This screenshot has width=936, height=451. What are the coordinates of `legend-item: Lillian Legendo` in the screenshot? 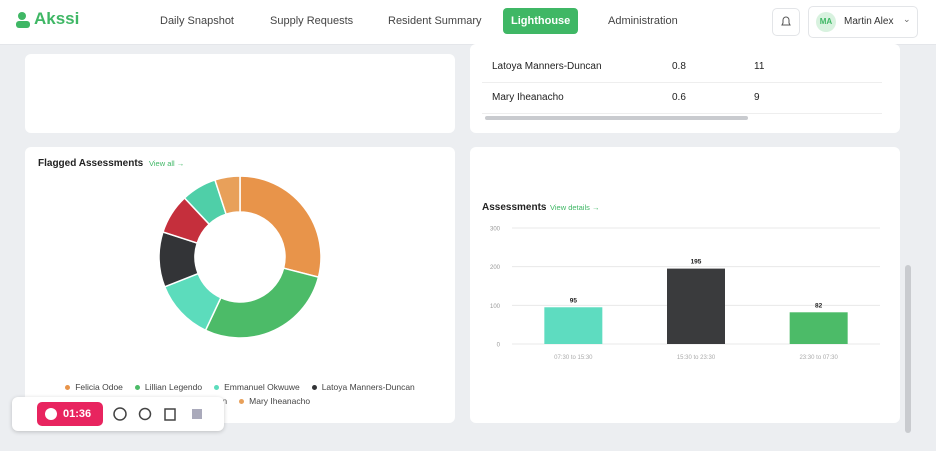 It's located at (168, 387).